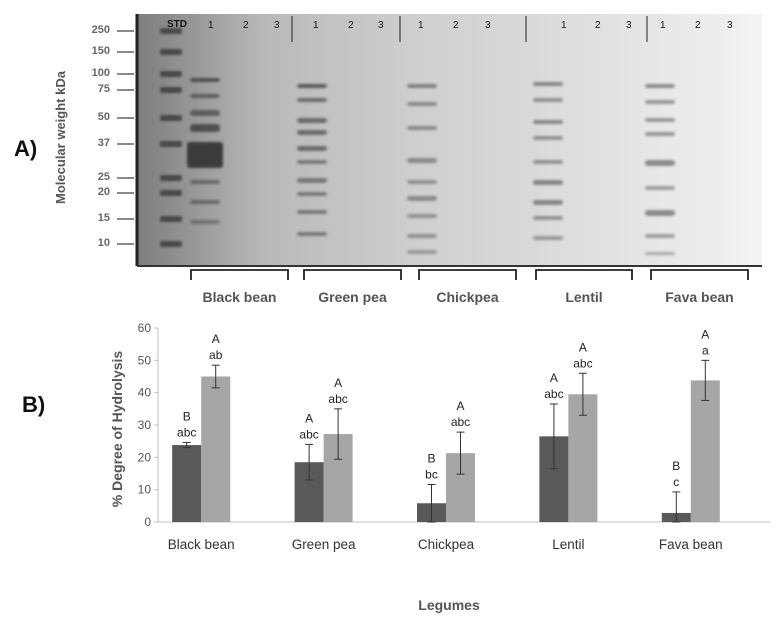  What do you see at coordinates (147, 522) in the screenshot?
I see `y-tick-label: 0` at bounding box center [147, 522].